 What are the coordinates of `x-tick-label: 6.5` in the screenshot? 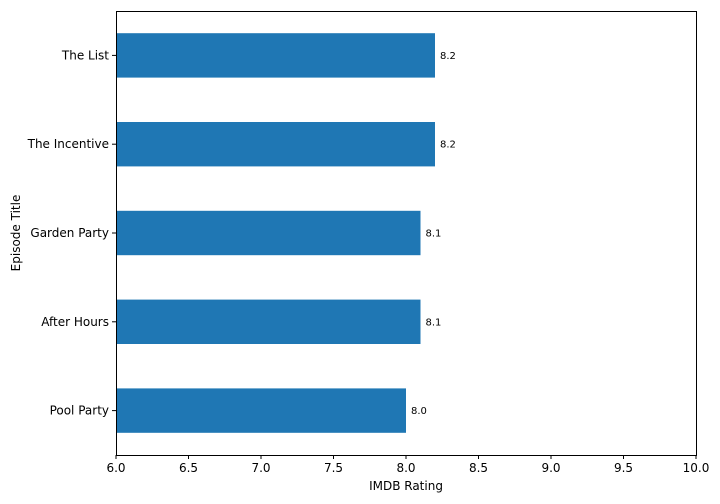 It's located at (188, 468).